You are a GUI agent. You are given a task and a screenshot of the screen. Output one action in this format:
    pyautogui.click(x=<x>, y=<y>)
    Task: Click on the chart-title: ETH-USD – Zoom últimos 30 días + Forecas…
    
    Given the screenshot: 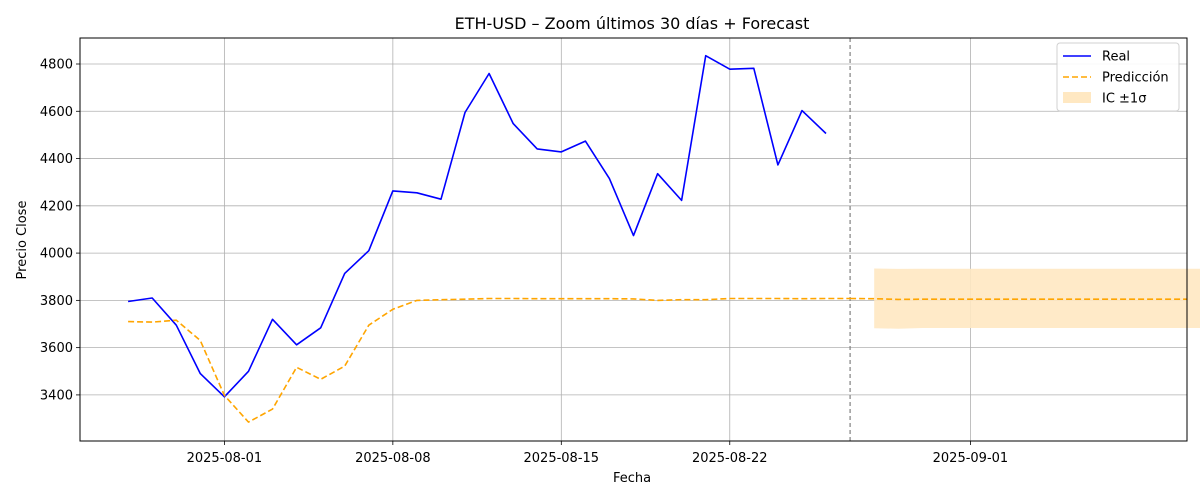 What is the action you would take?
    pyautogui.click(x=632, y=23)
    